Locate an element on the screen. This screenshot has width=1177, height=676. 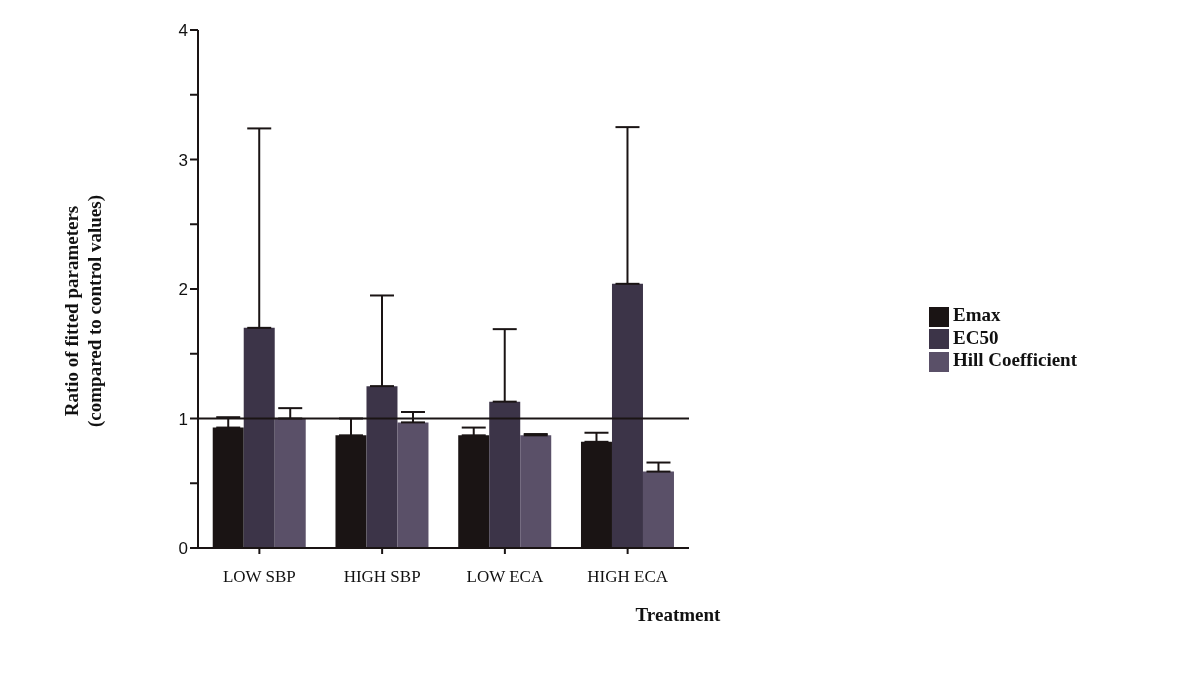
y-tick-label: 2 is located at coordinates (183, 290).